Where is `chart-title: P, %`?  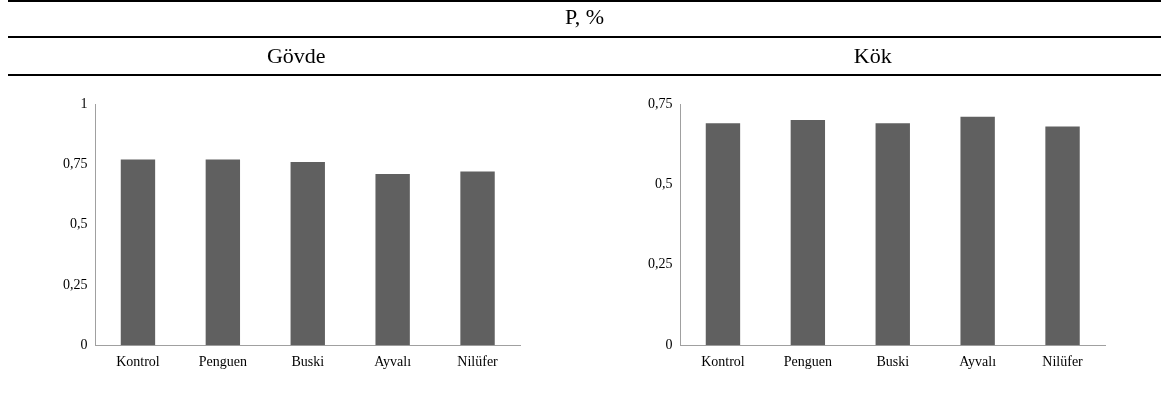
chart-title: P, % is located at coordinates (584, 17).